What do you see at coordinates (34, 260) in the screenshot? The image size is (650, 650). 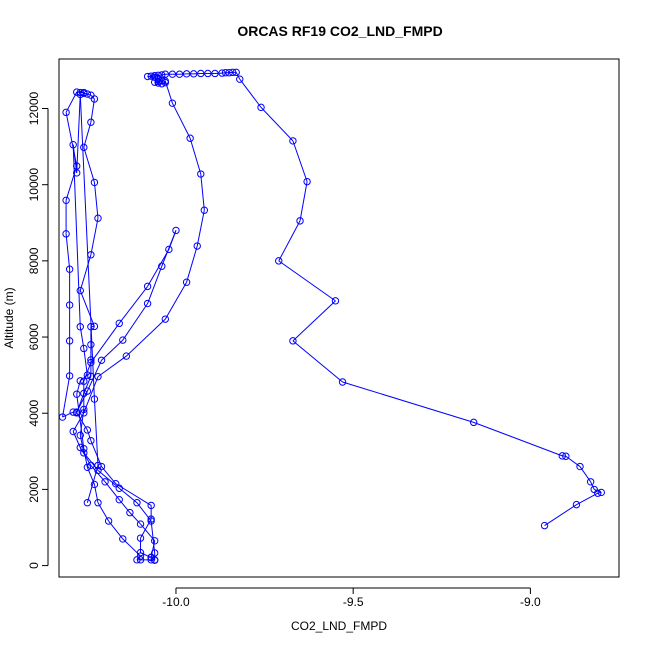 I see `y-tick-label: 8000` at bounding box center [34, 260].